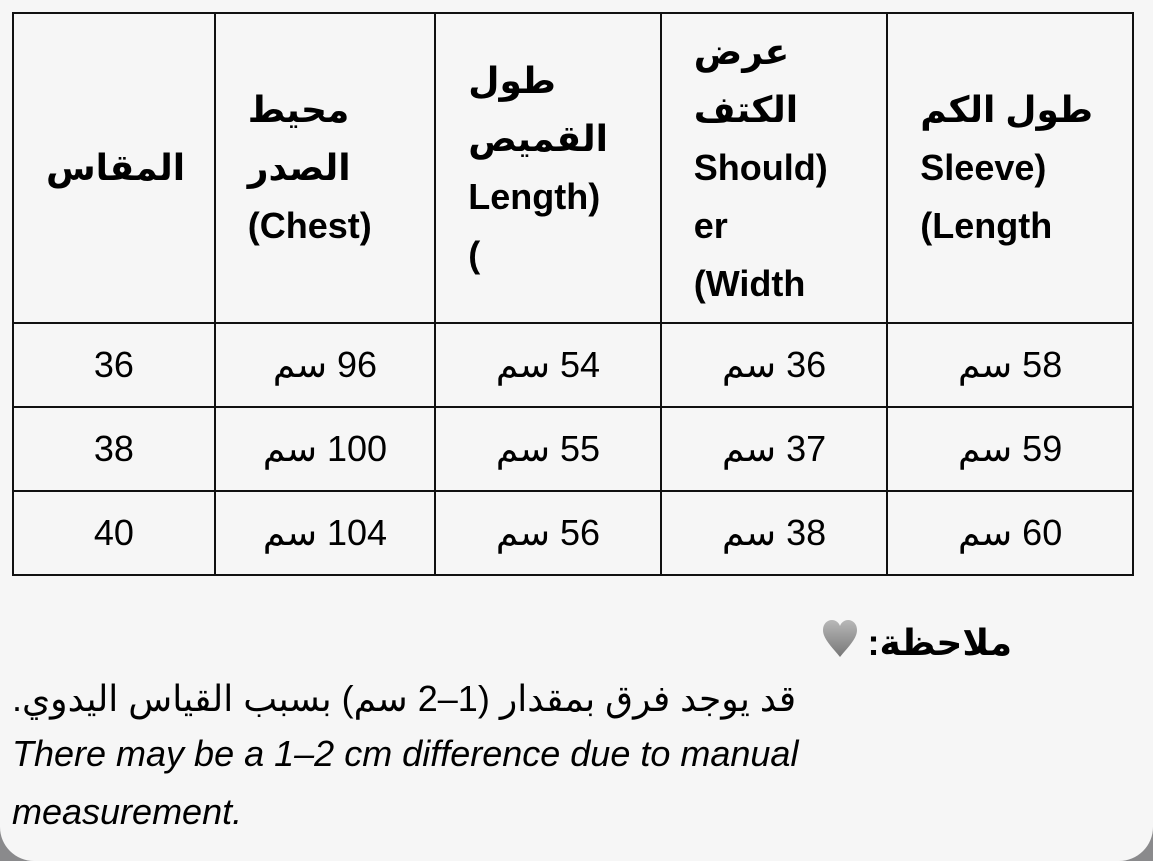 Image resolution: width=1153 pixels, height=861 pixels. I want to click on table-row: 36 96 سم 54 سم 36 سم 58 سم, so click(573, 365).